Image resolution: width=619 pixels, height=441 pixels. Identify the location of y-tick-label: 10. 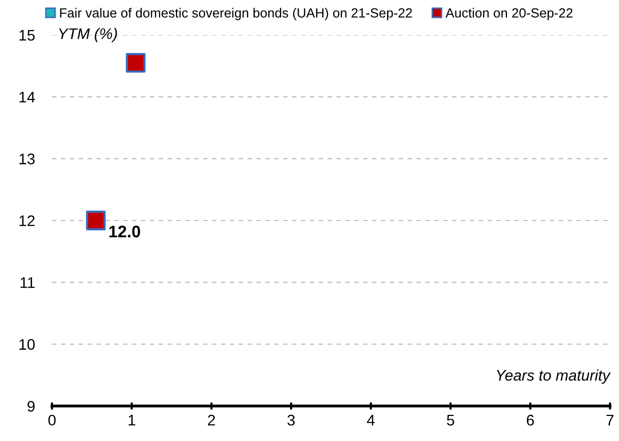
(27, 344).